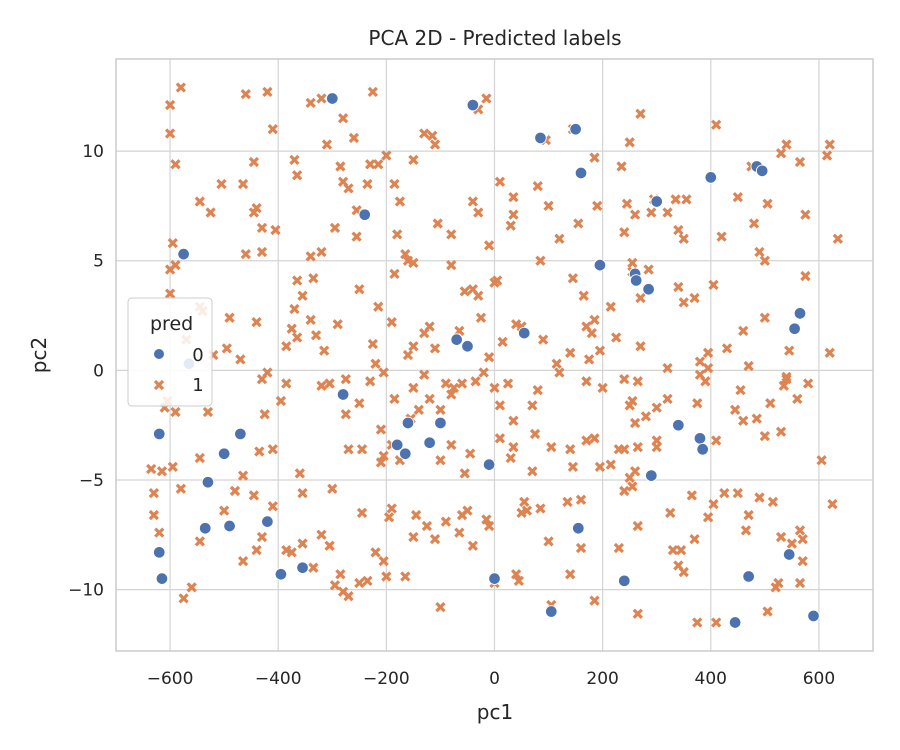  What do you see at coordinates (197, 355) in the screenshot?
I see `legend-label-0: 0` at bounding box center [197, 355].